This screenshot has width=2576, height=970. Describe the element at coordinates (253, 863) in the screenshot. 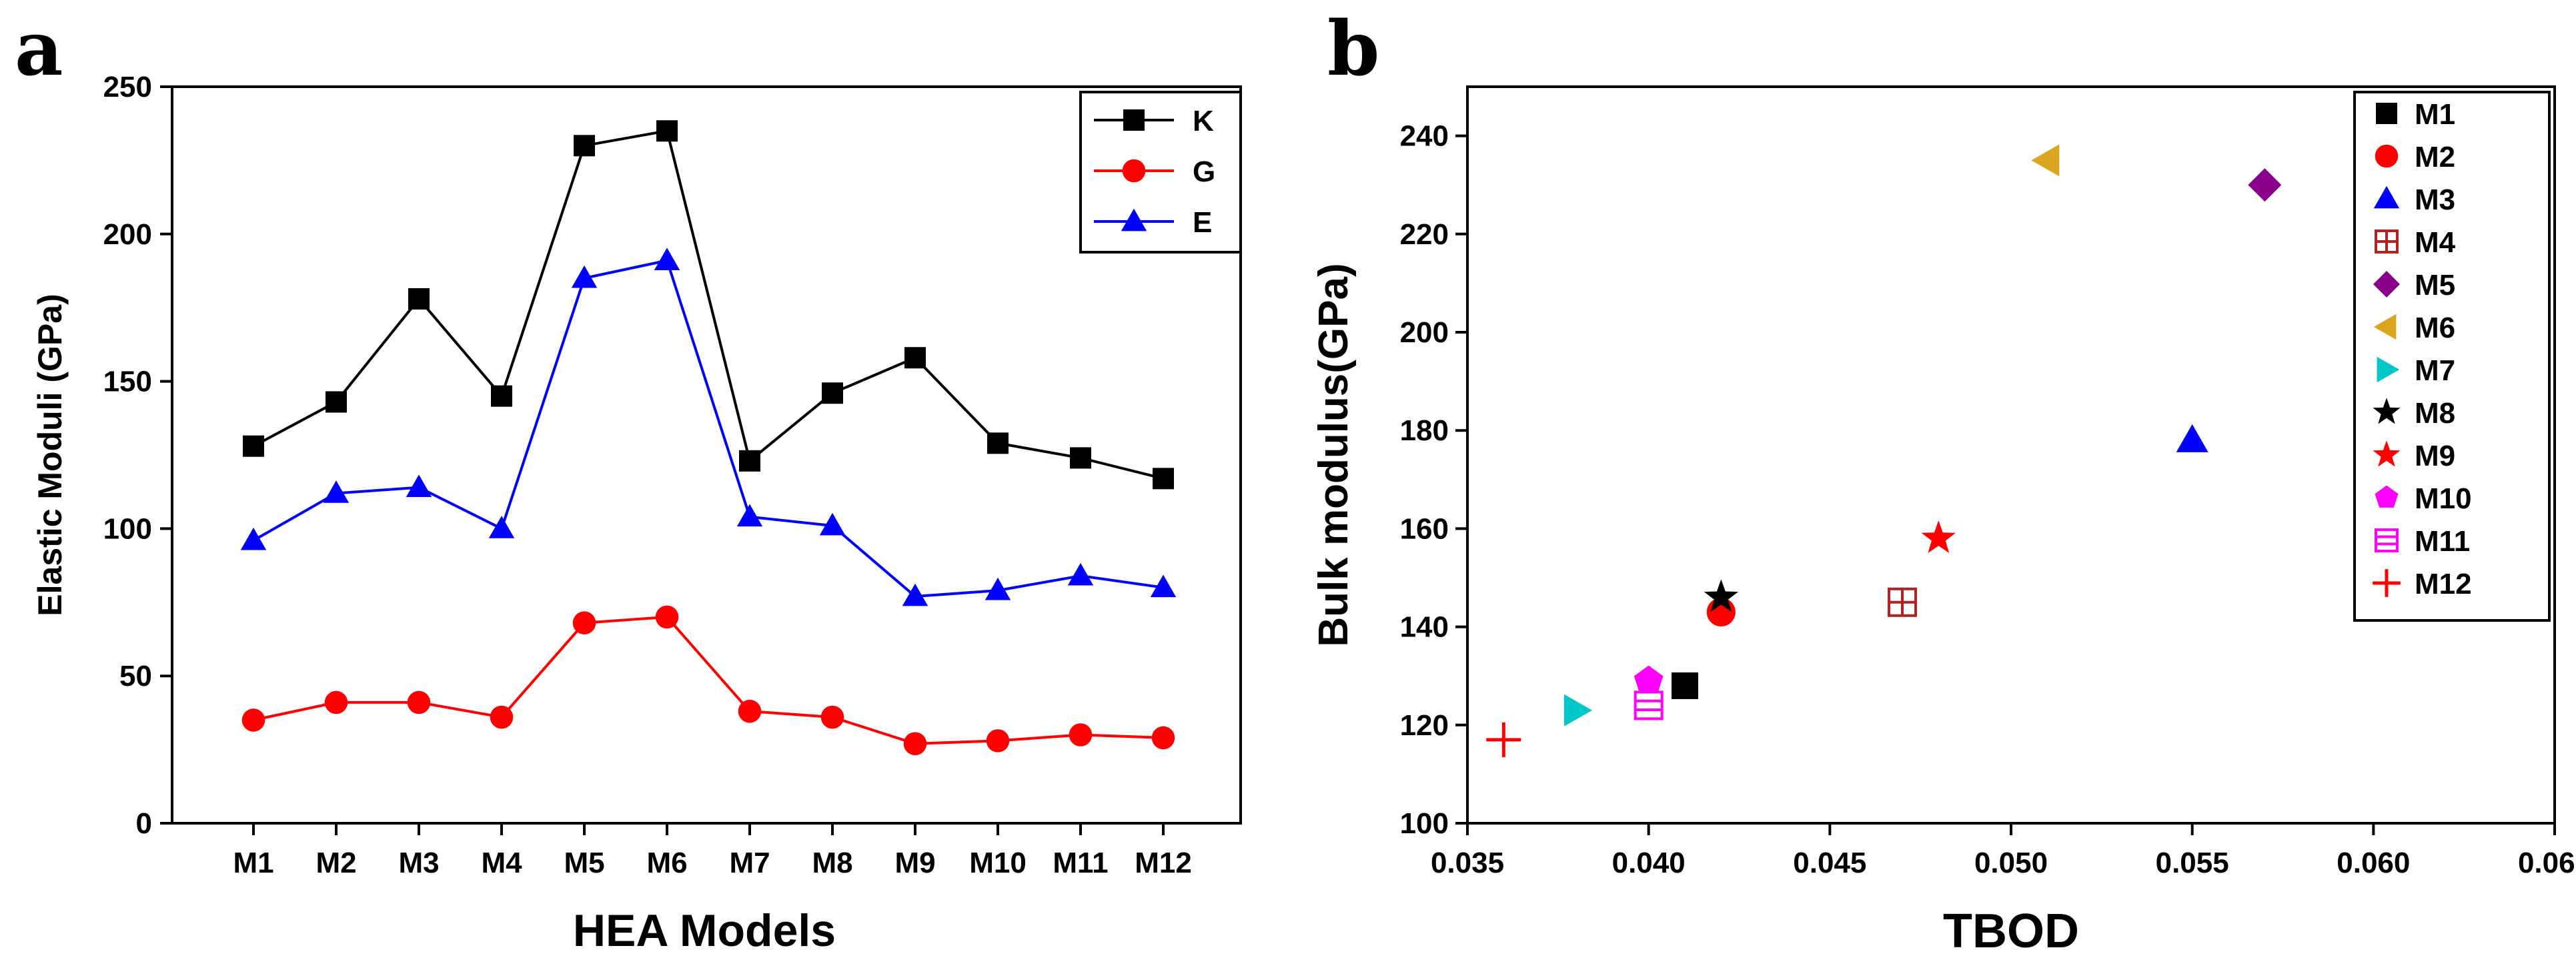

I see `panel-a-x-tick-label: M1` at that location.